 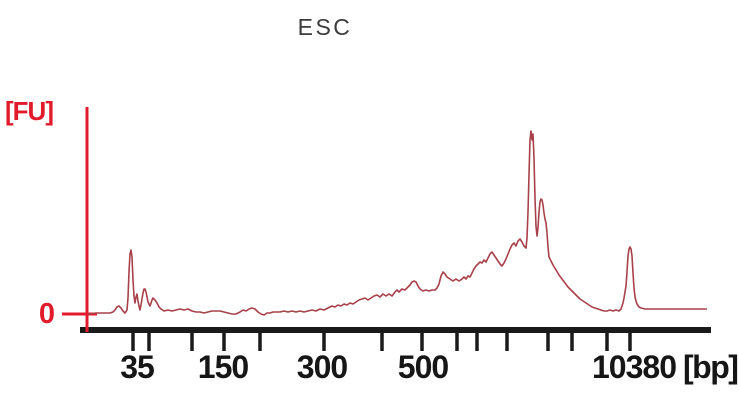 What do you see at coordinates (423, 367) in the screenshot?
I see `x-tick-label-500: 500` at bounding box center [423, 367].